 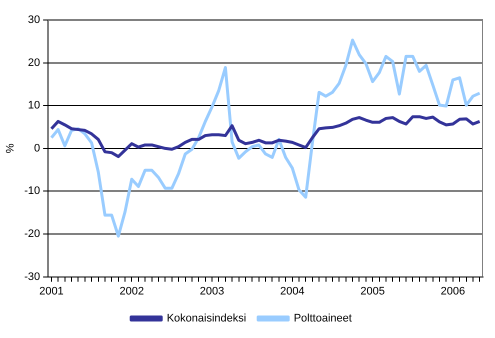 I want to click on x-tick-label: 2005, so click(x=372, y=291).